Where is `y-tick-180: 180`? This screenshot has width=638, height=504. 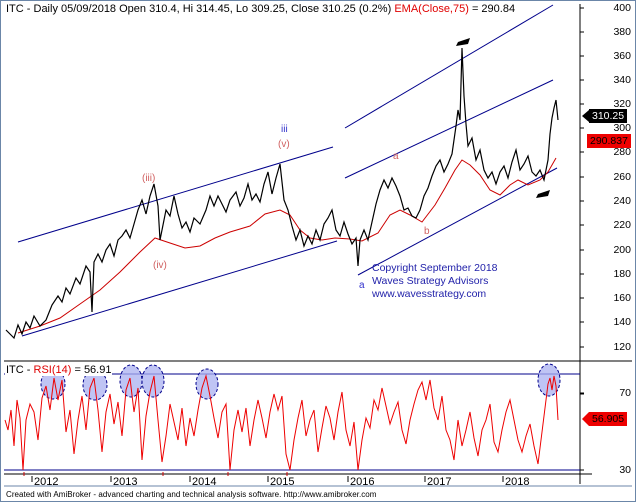
y-tick-180: 180 is located at coordinates (622, 274).